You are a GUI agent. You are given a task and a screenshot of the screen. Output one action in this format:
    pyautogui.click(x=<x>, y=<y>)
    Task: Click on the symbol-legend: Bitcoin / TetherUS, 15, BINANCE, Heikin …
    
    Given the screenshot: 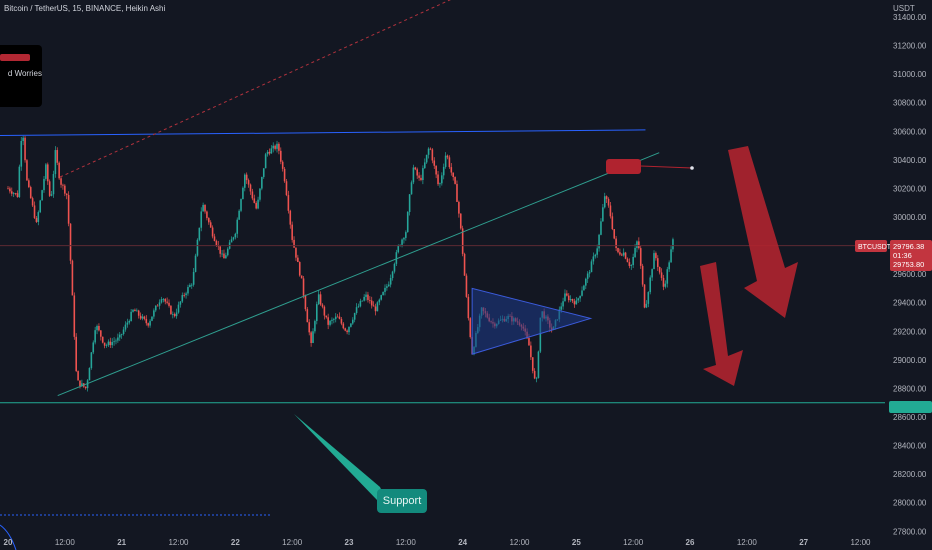 What is the action you would take?
    pyautogui.click(x=84, y=8)
    